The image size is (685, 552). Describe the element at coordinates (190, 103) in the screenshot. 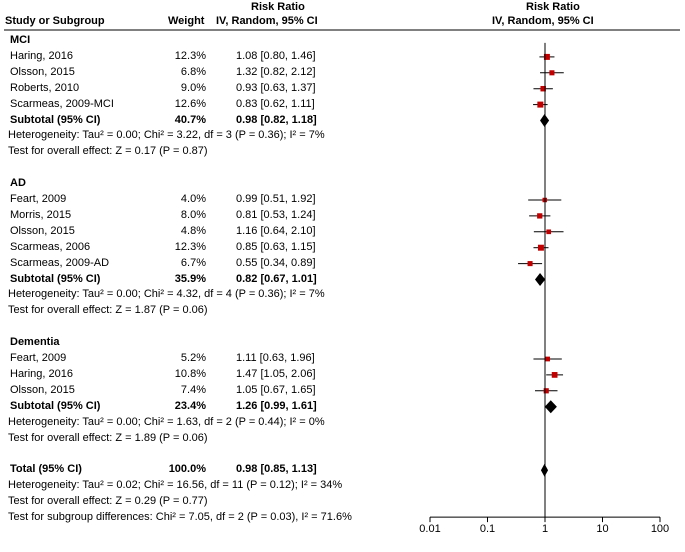

I see `weight-value: 12.6%` at that location.